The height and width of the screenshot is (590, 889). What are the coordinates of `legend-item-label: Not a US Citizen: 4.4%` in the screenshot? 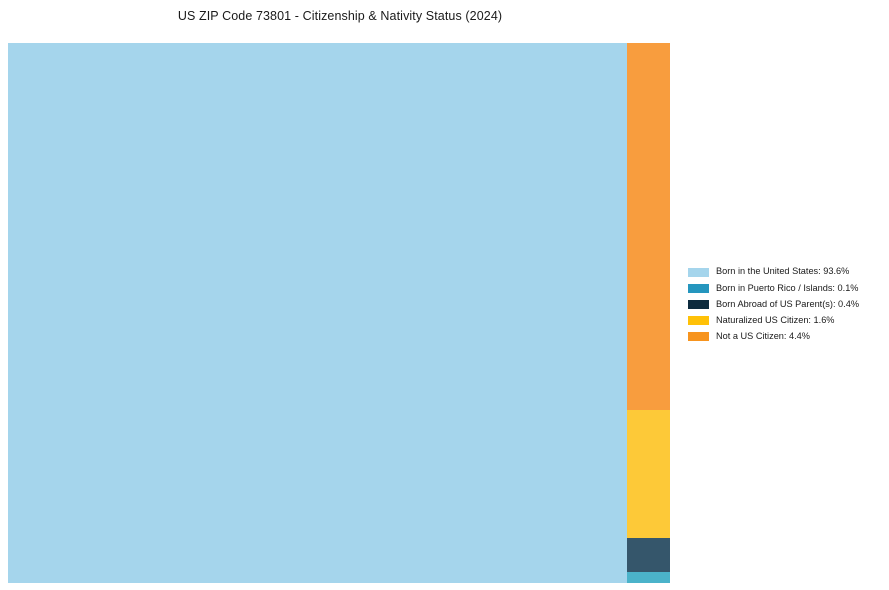 It's located at (763, 336).